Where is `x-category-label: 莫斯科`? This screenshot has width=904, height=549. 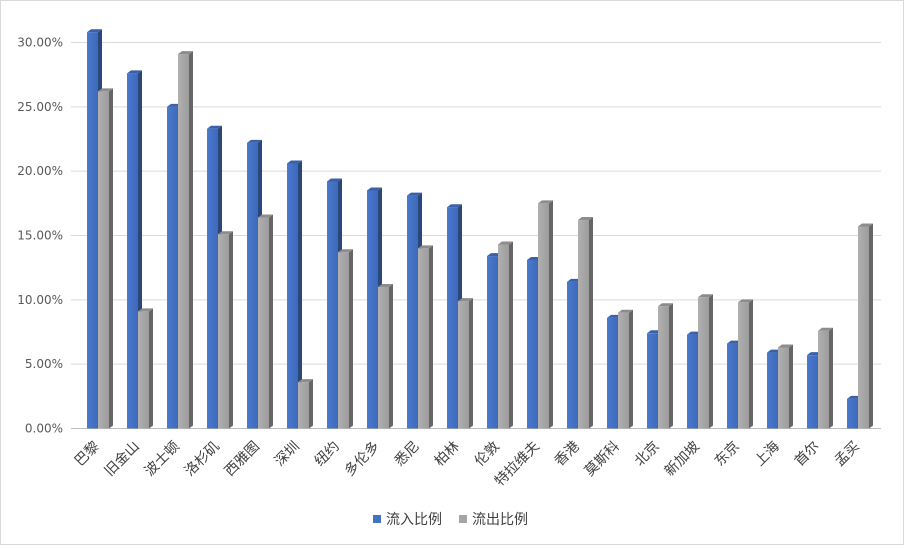
x-category-label: 莫斯科 is located at coordinates (602, 459).